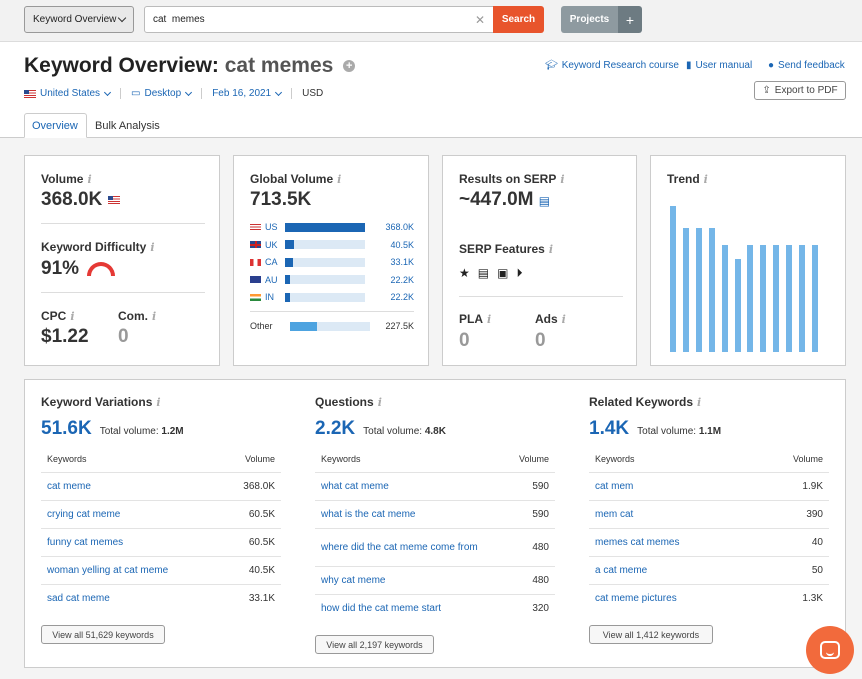 This screenshot has width=862, height=679. Describe the element at coordinates (709, 514) in the screenshot. I see `table-row: mem cat 390` at that location.